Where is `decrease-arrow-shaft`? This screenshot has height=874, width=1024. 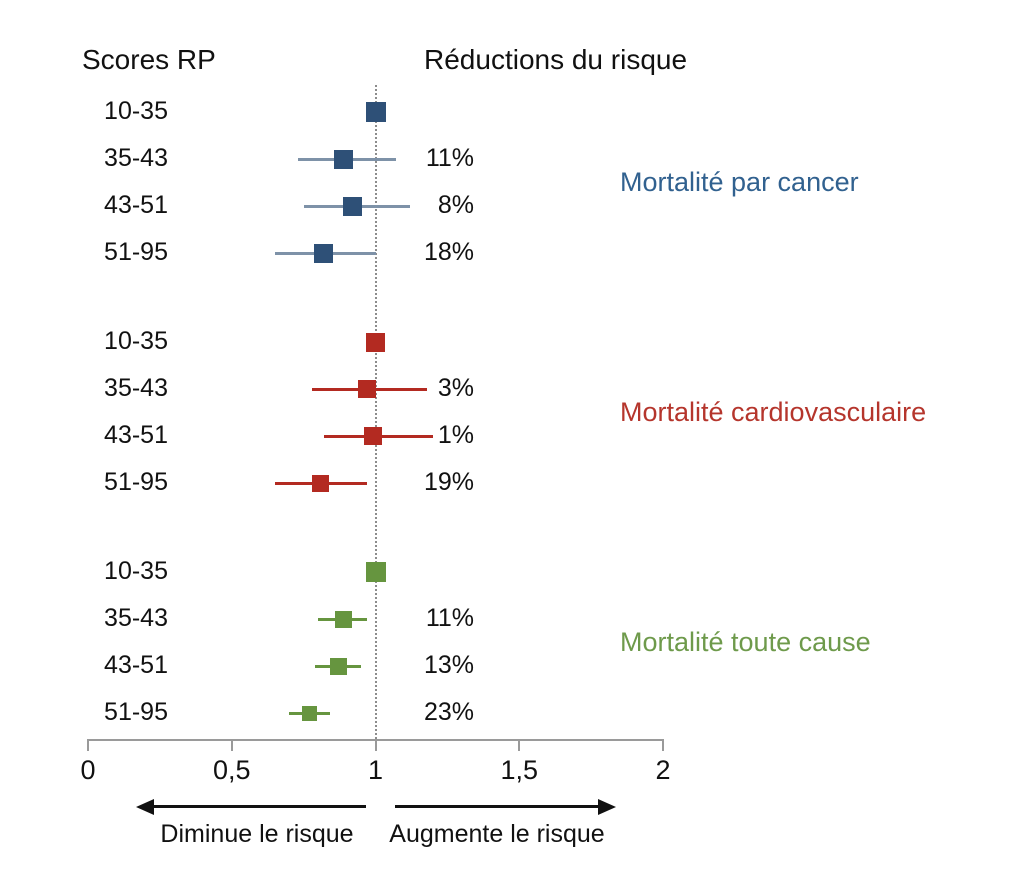 decrease-arrow-shaft is located at coordinates (259, 806).